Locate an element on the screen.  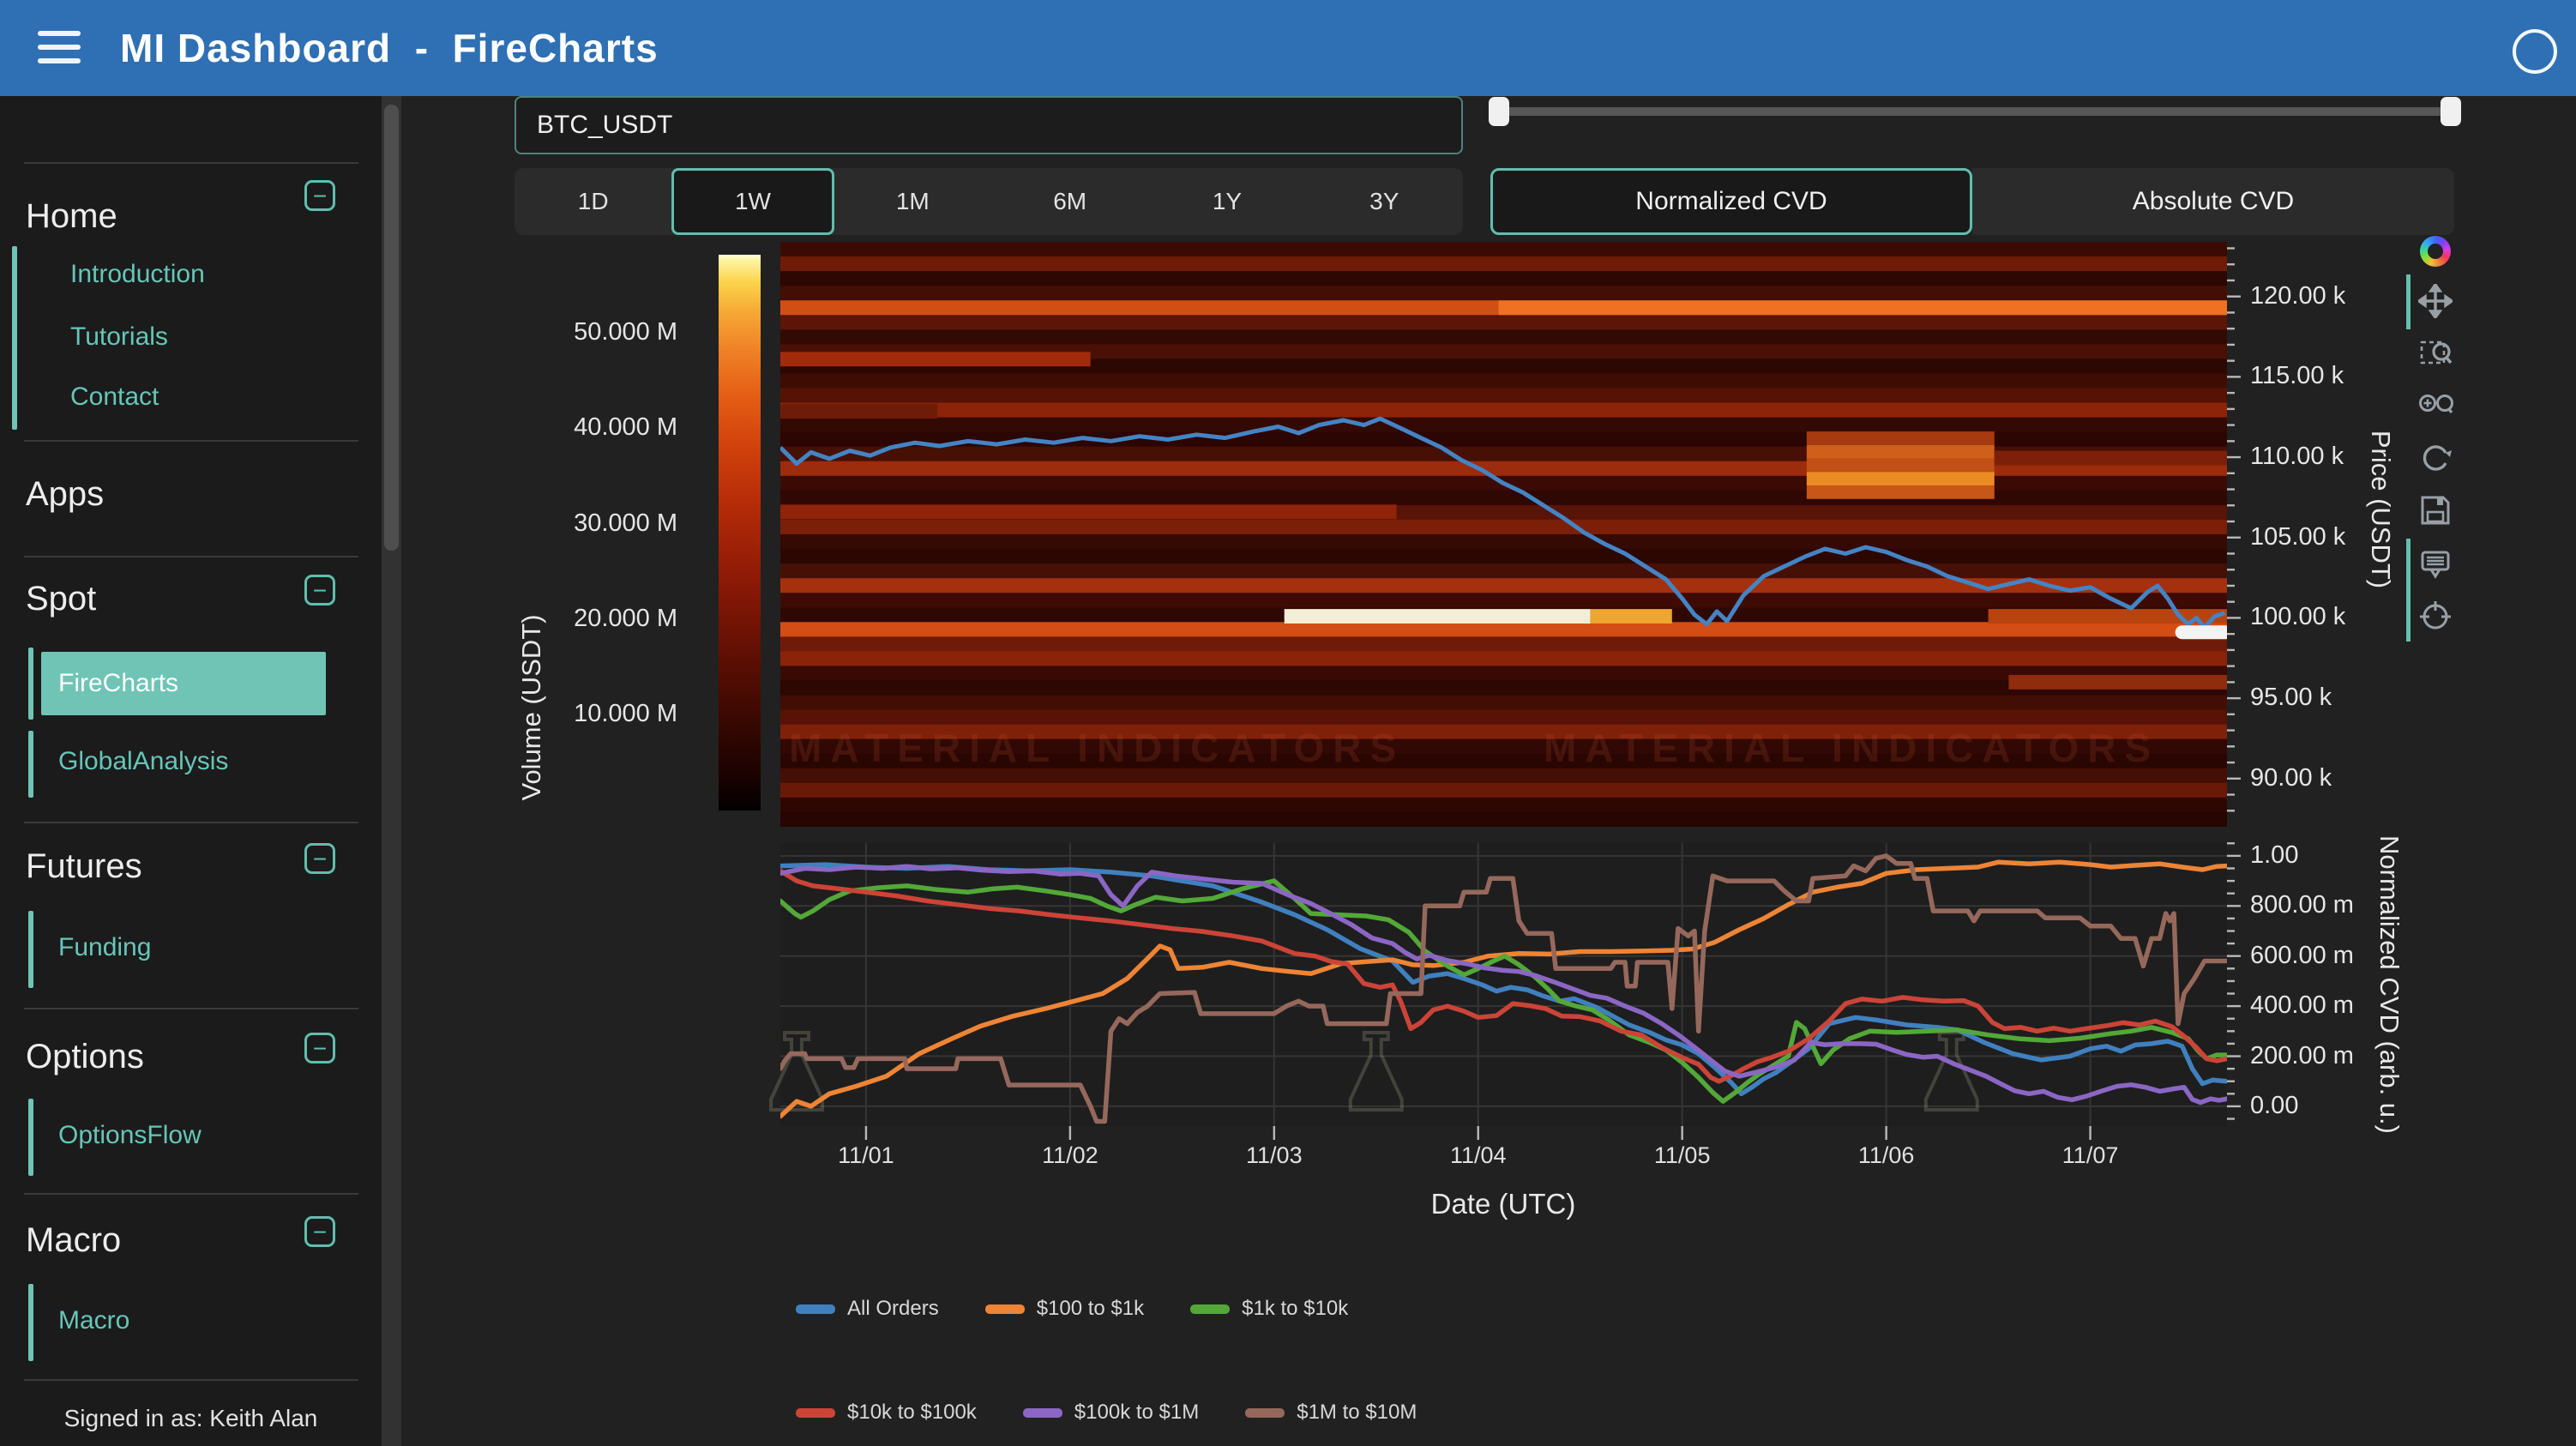
legend-row-2: $10k to $100k $100k to $1M $1M to $10M is located at coordinates (1106, 1413).